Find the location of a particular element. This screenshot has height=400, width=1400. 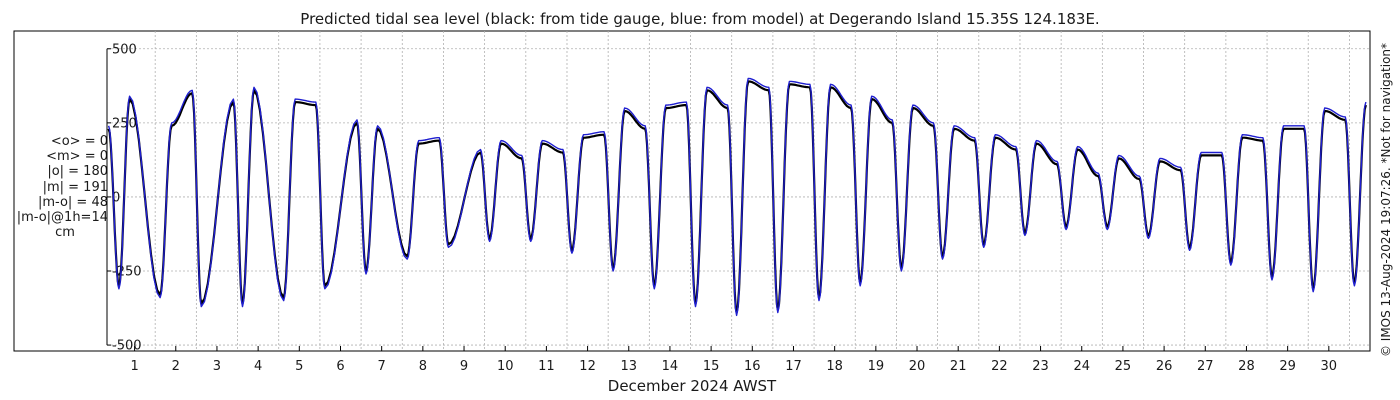

stat-abs-diff-1h: |m-o|@1h=14 is located at coordinates (62, 218).